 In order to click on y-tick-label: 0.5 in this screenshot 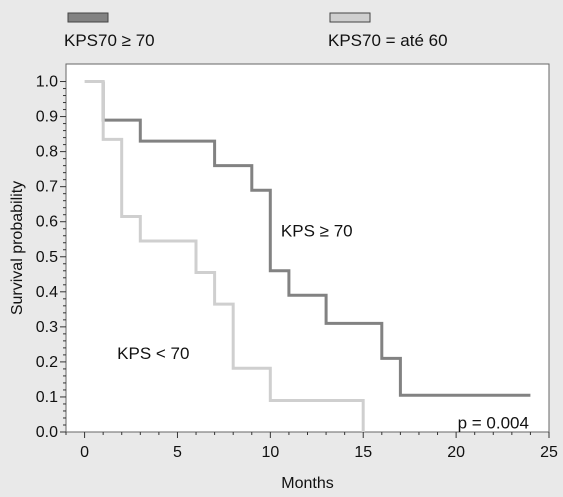, I will do `click(47, 257)`.